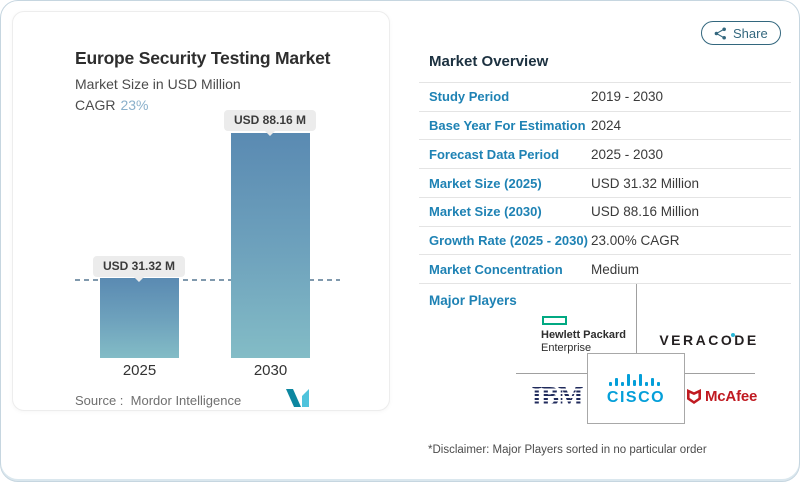  Describe the element at coordinates (473, 300) in the screenshot. I see `major-players-label: Major Players` at that location.